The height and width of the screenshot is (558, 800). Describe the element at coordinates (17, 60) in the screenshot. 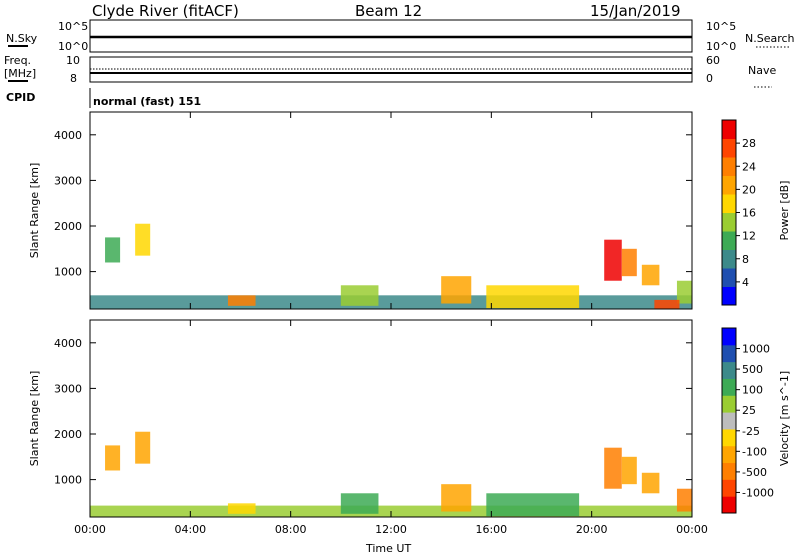

I see `freq-label: Freq.` at that location.